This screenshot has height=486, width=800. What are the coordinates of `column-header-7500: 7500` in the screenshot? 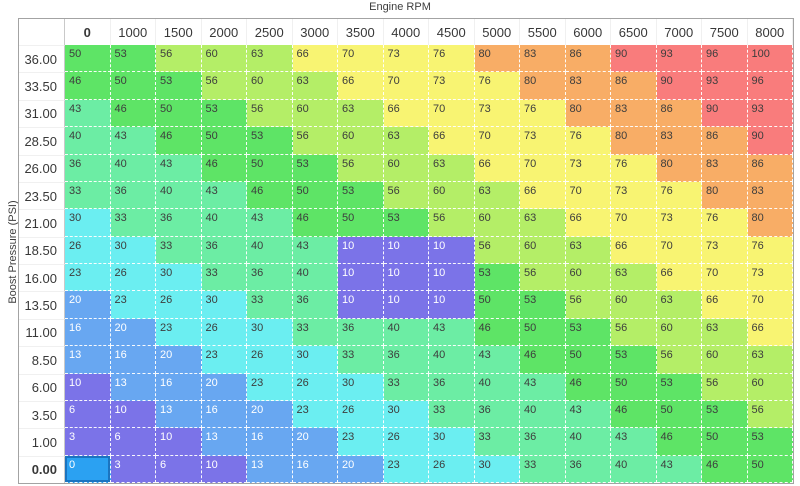 It's located at (725, 32).